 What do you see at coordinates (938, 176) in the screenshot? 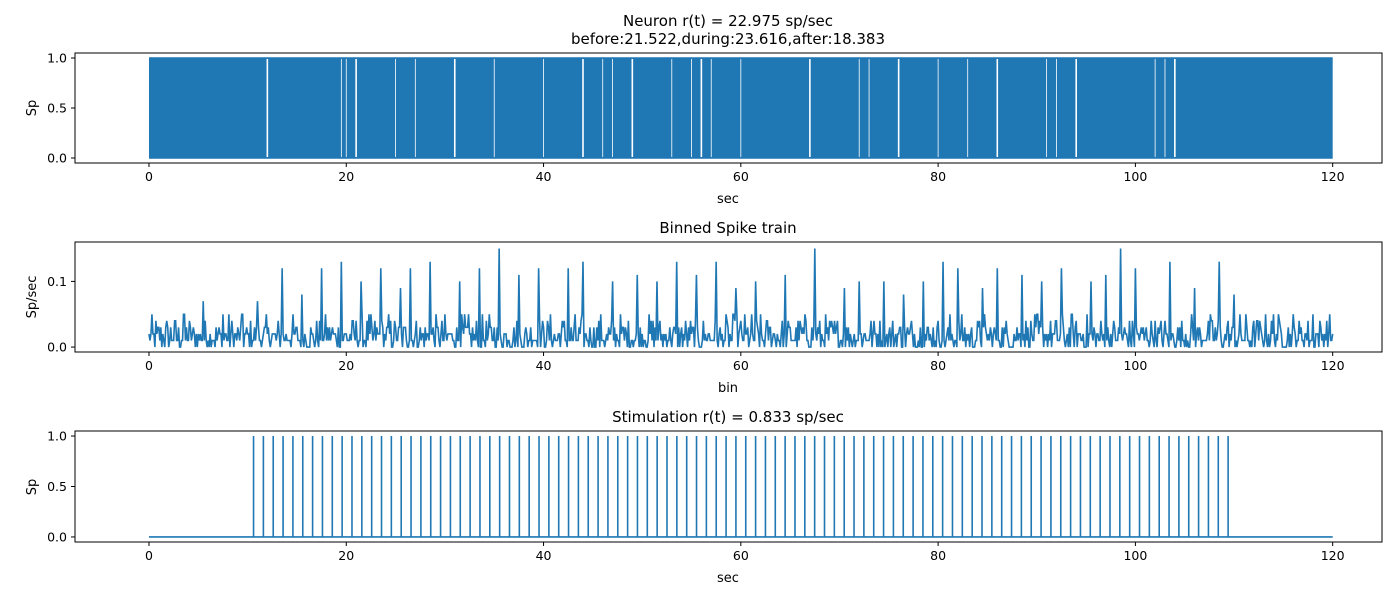
I see `neuron-x-tick-label: 80` at bounding box center [938, 176].